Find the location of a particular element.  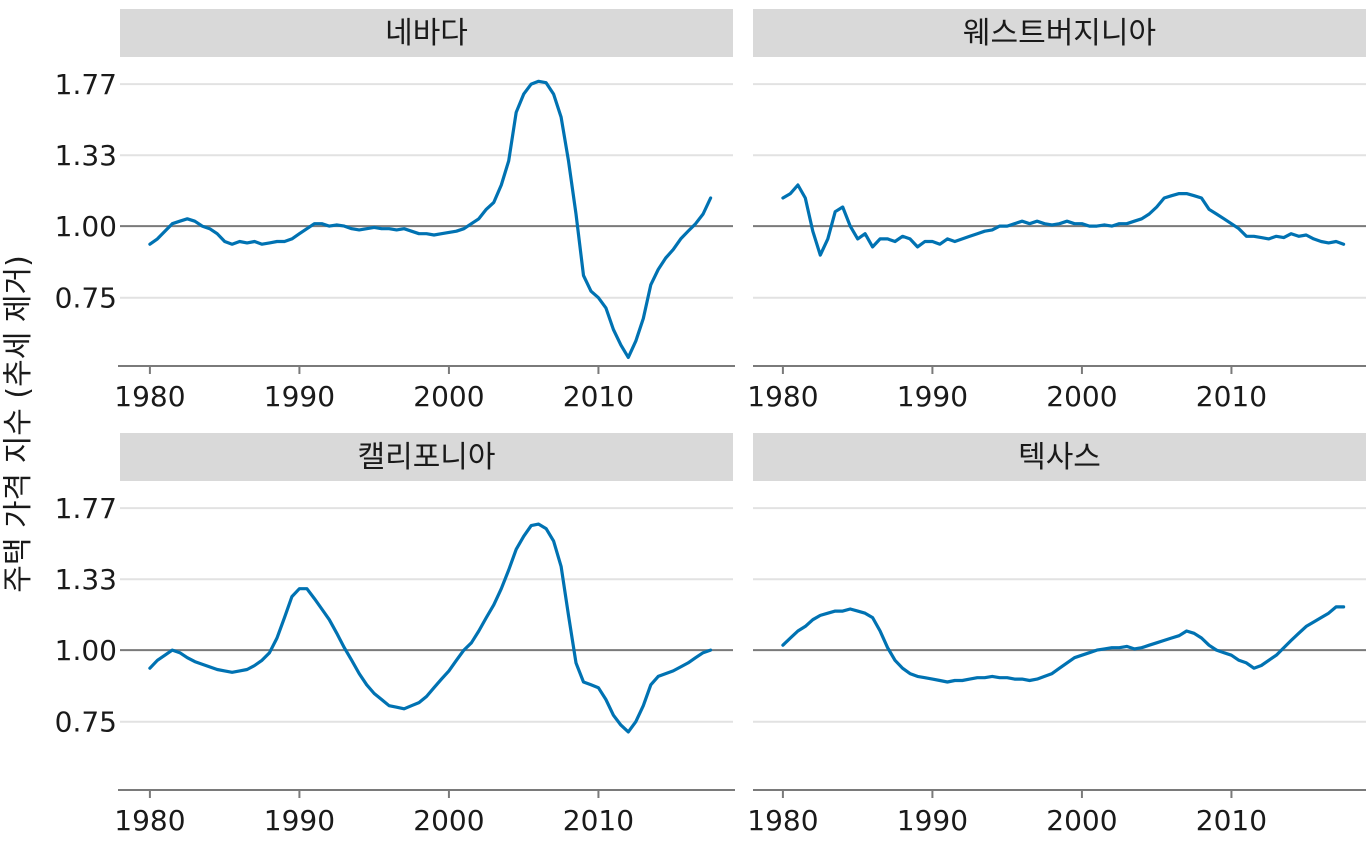

facet-label: 캘리포니아 is located at coordinates (427, 457).